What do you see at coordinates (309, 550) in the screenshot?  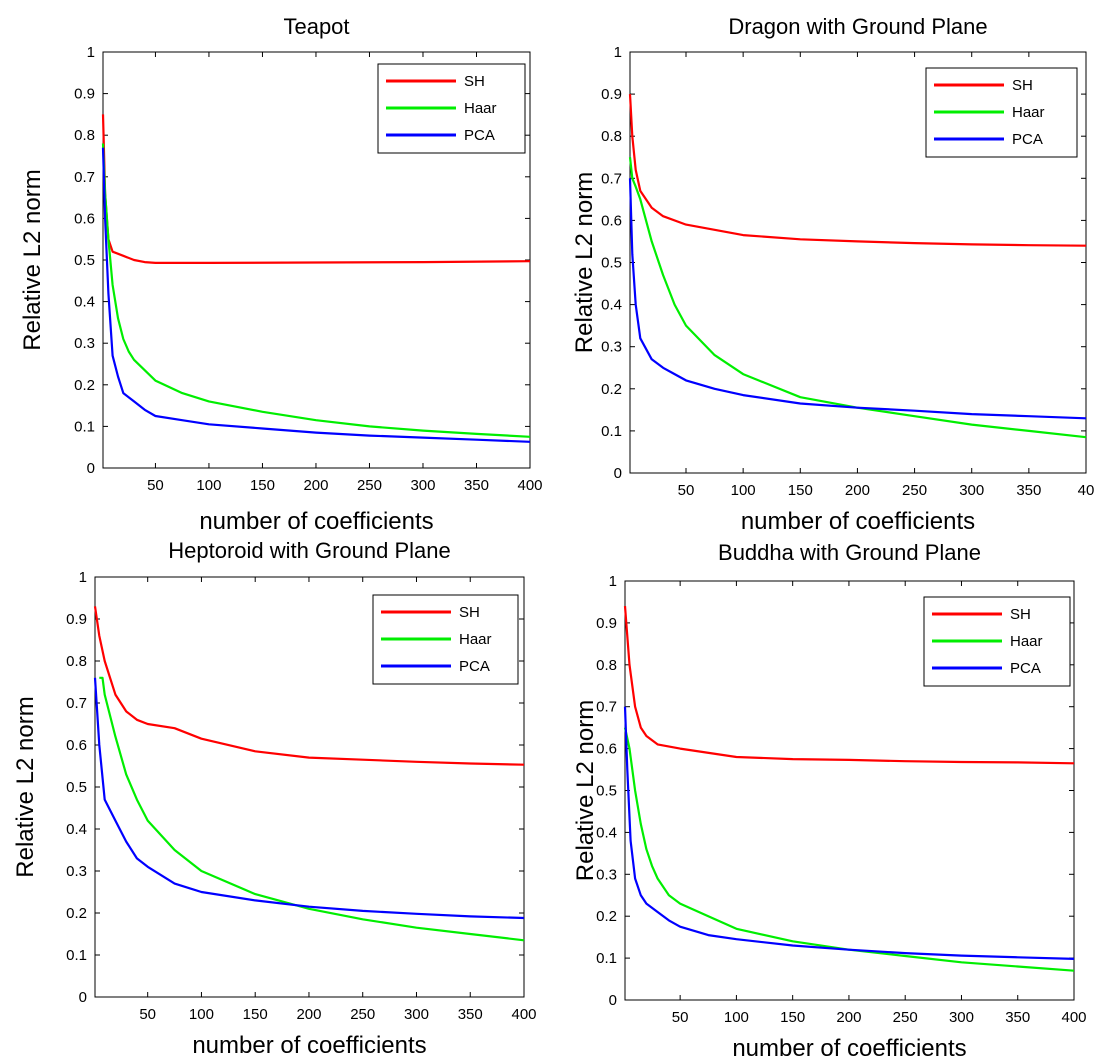 I see `chart-title: Heptoroid with Ground Plane` at bounding box center [309, 550].